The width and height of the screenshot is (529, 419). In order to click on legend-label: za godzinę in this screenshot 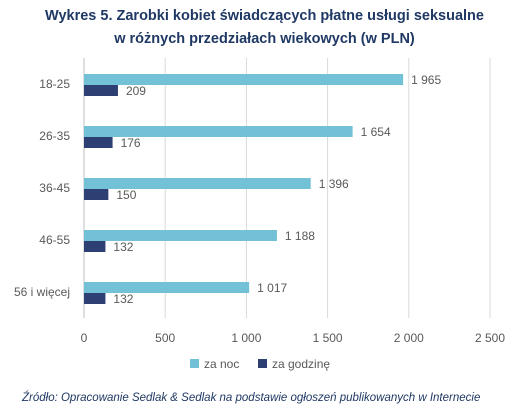, I will do `click(301, 364)`.